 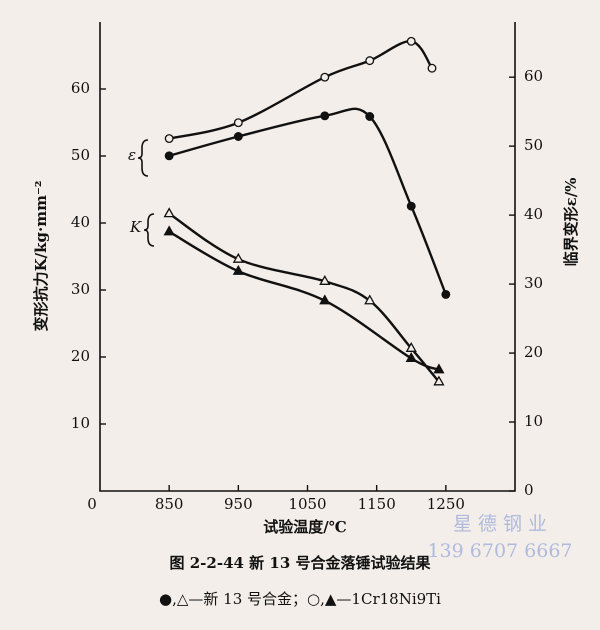 I want to click on y2-tick-label: 20, so click(x=533, y=352).